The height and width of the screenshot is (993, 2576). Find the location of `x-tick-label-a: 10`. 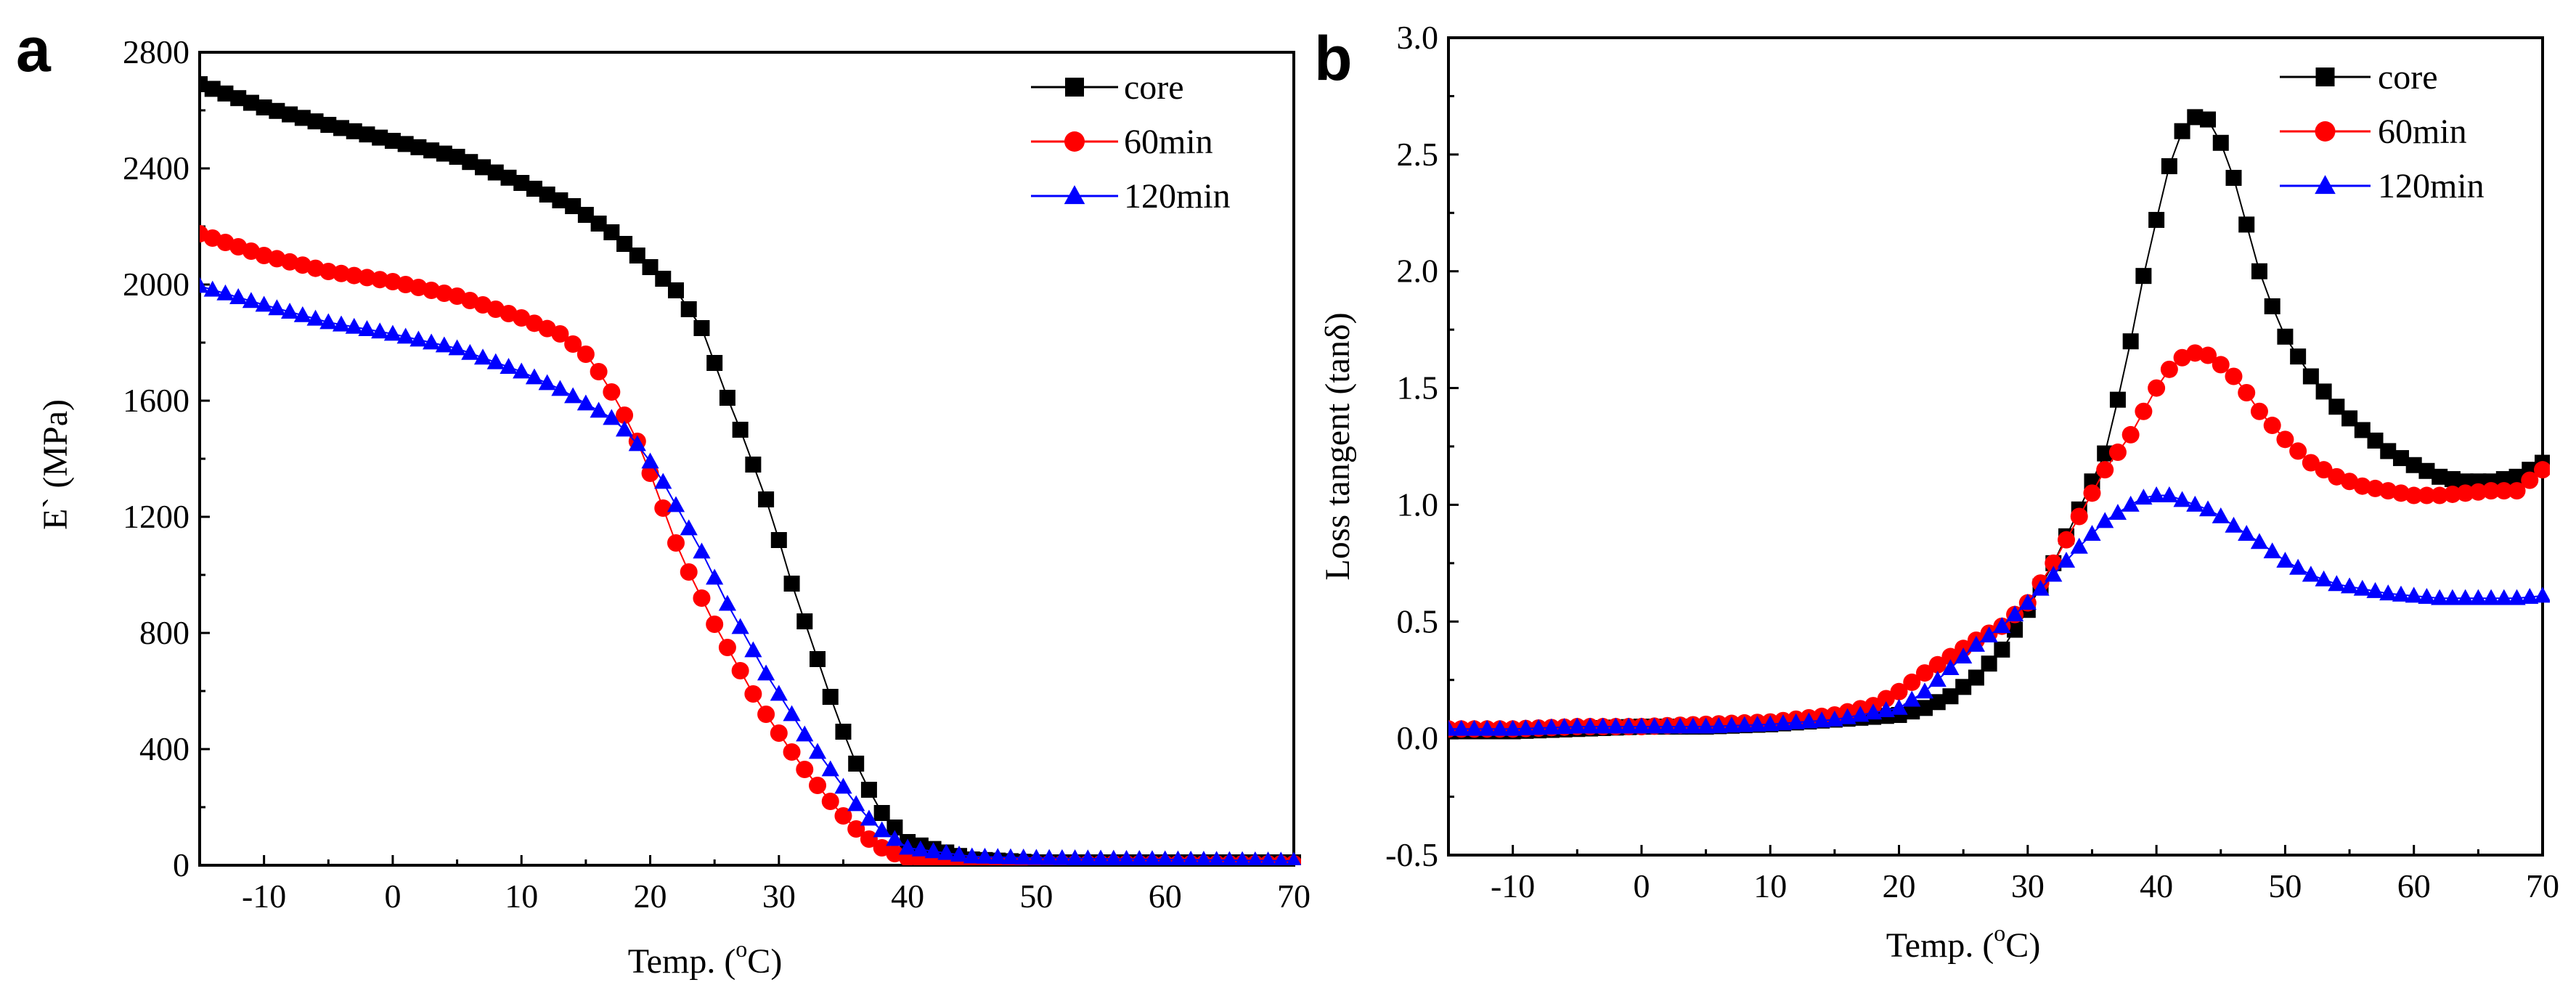

x-tick-label-a: 10 is located at coordinates (521, 896).